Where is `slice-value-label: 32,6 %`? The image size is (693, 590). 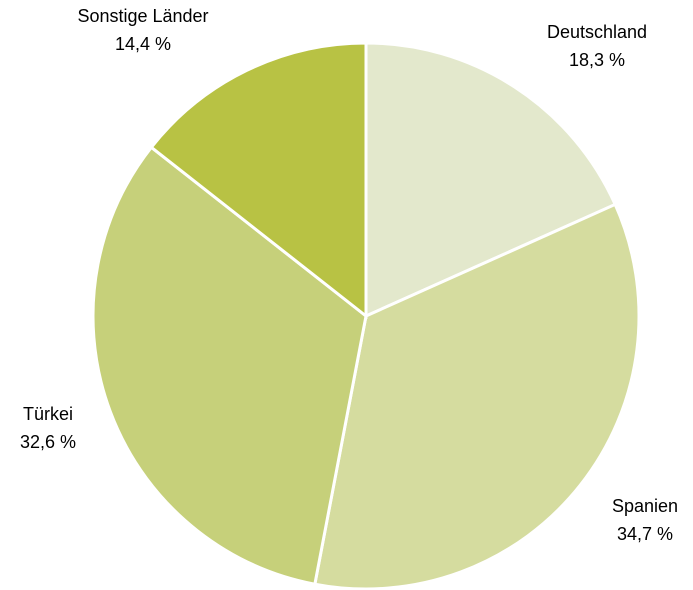 slice-value-label: 32,6 % is located at coordinates (48, 442).